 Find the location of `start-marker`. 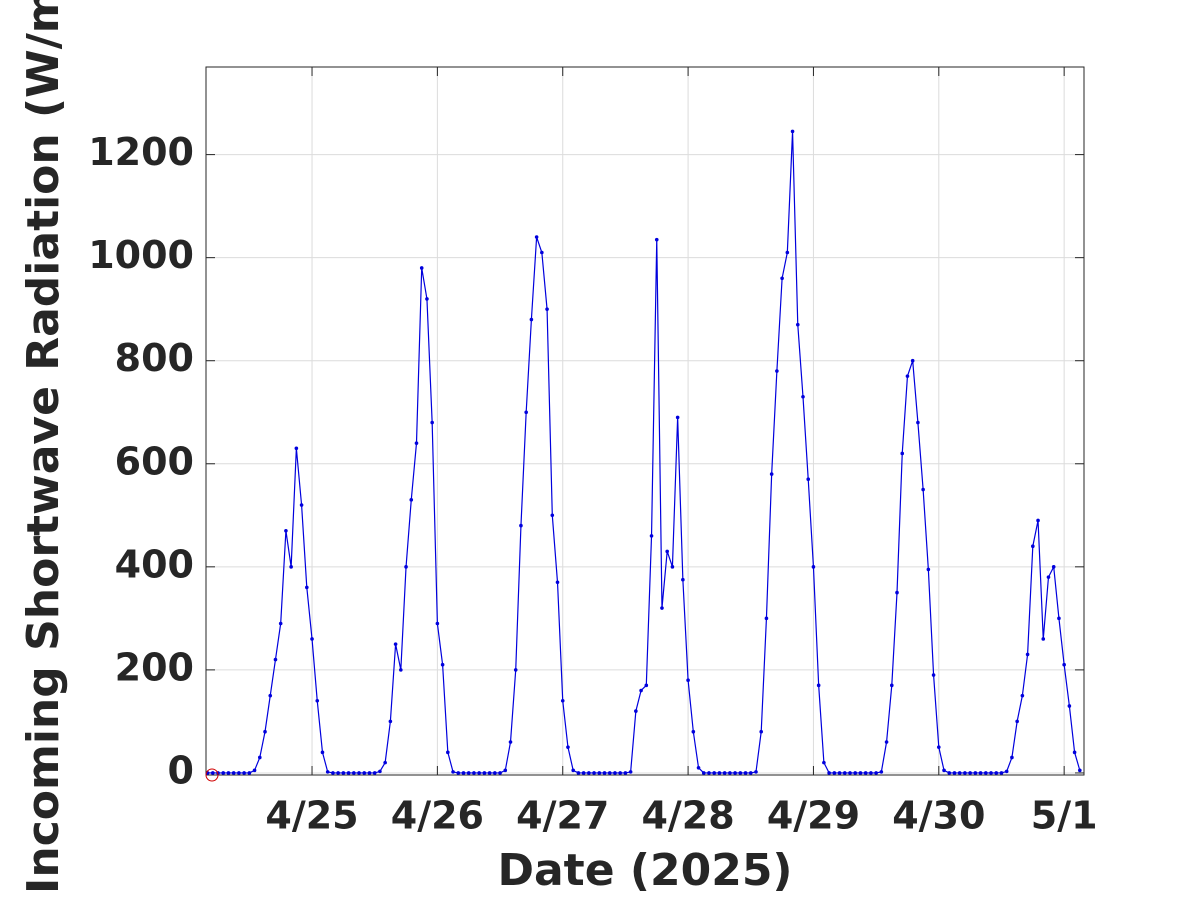

start-marker is located at coordinates (212, 775).